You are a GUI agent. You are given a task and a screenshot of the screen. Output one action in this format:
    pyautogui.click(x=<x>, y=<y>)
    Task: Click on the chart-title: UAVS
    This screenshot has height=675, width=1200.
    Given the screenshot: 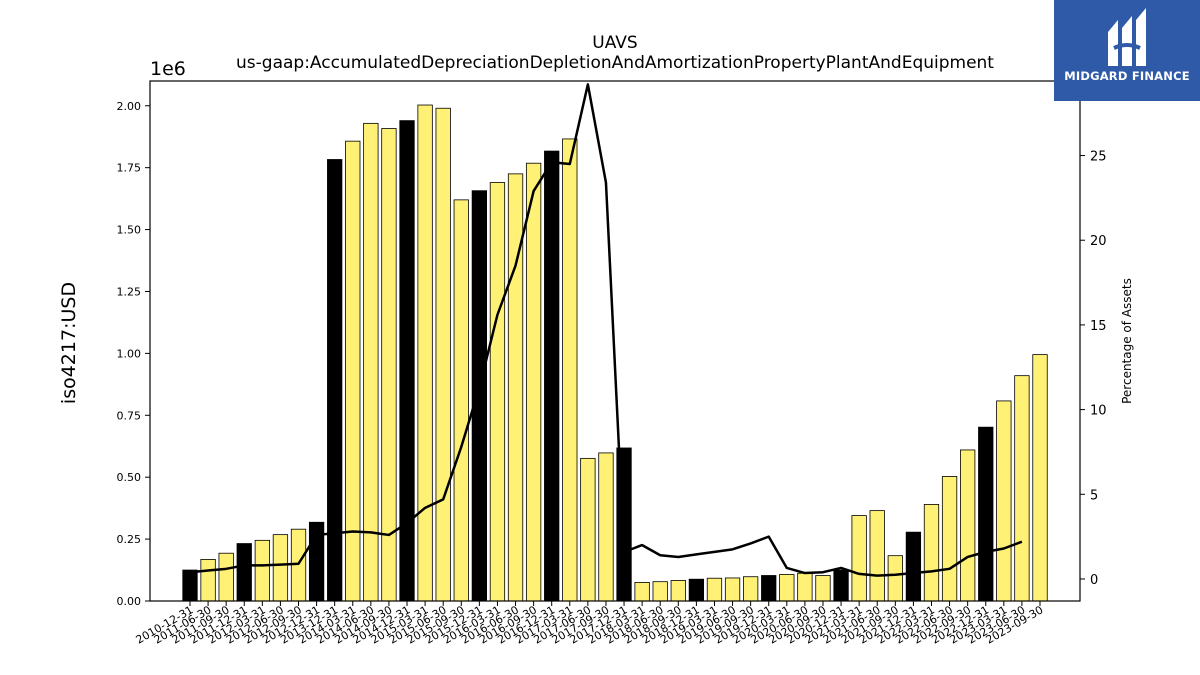 What is the action you would take?
    pyautogui.click(x=614, y=43)
    